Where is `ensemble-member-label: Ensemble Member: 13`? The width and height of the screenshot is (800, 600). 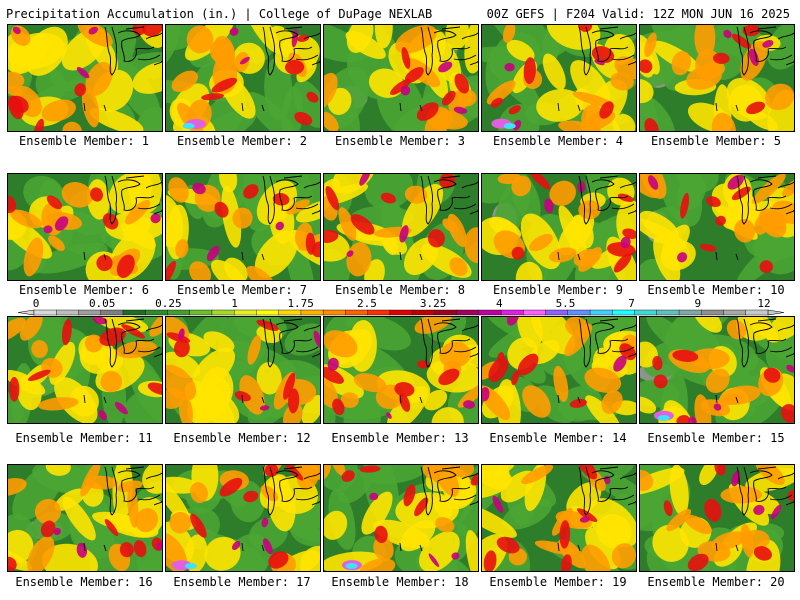
ensemble-member-label: Ensemble Member: 13 is located at coordinates (400, 438).